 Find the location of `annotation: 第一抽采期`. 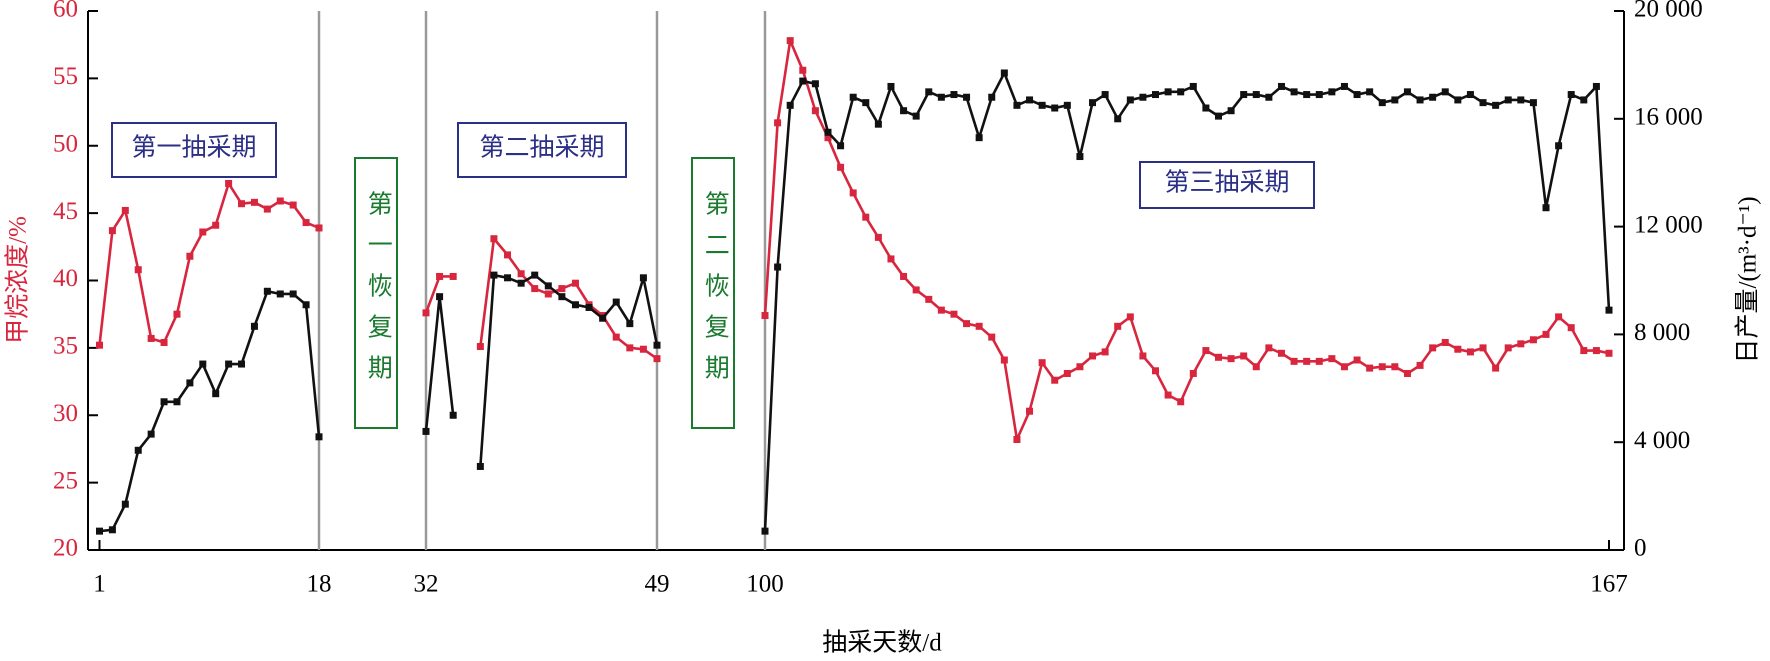

annotation: 第一抽采期 is located at coordinates (193, 148).